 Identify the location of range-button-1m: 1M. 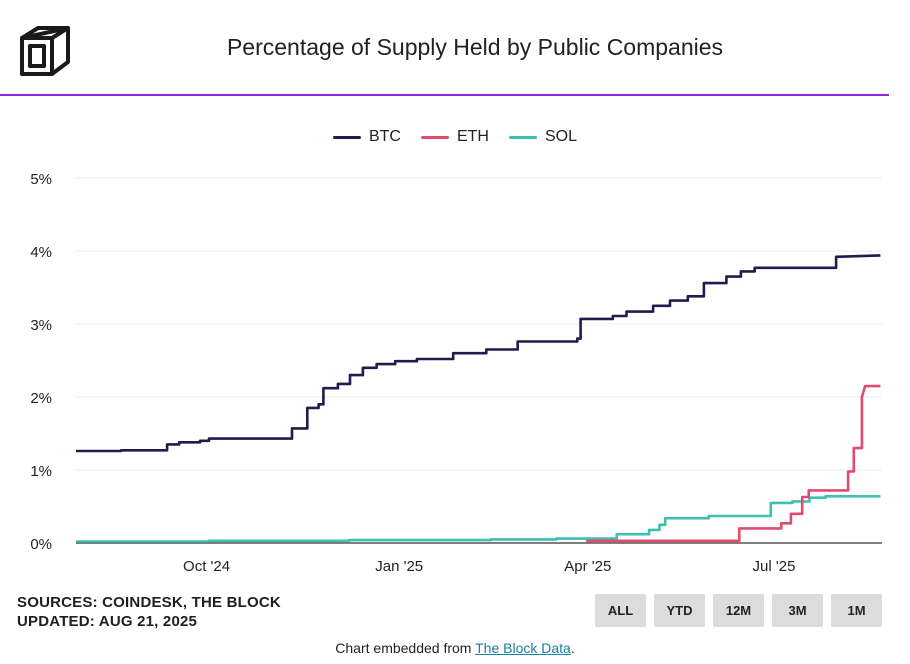
(856, 610).